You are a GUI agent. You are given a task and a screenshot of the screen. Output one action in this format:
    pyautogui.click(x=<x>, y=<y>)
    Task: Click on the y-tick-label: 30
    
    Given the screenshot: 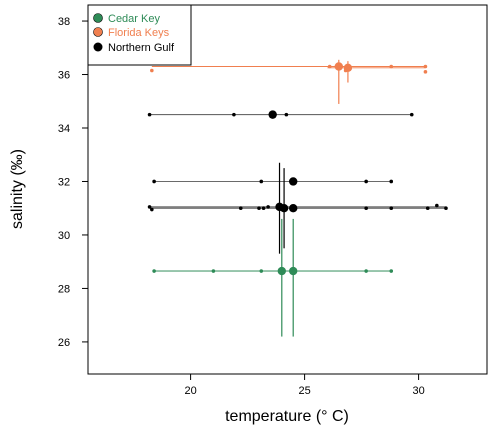 What is the action you would take?
    pyautogui.click(x=64, y=236)
    